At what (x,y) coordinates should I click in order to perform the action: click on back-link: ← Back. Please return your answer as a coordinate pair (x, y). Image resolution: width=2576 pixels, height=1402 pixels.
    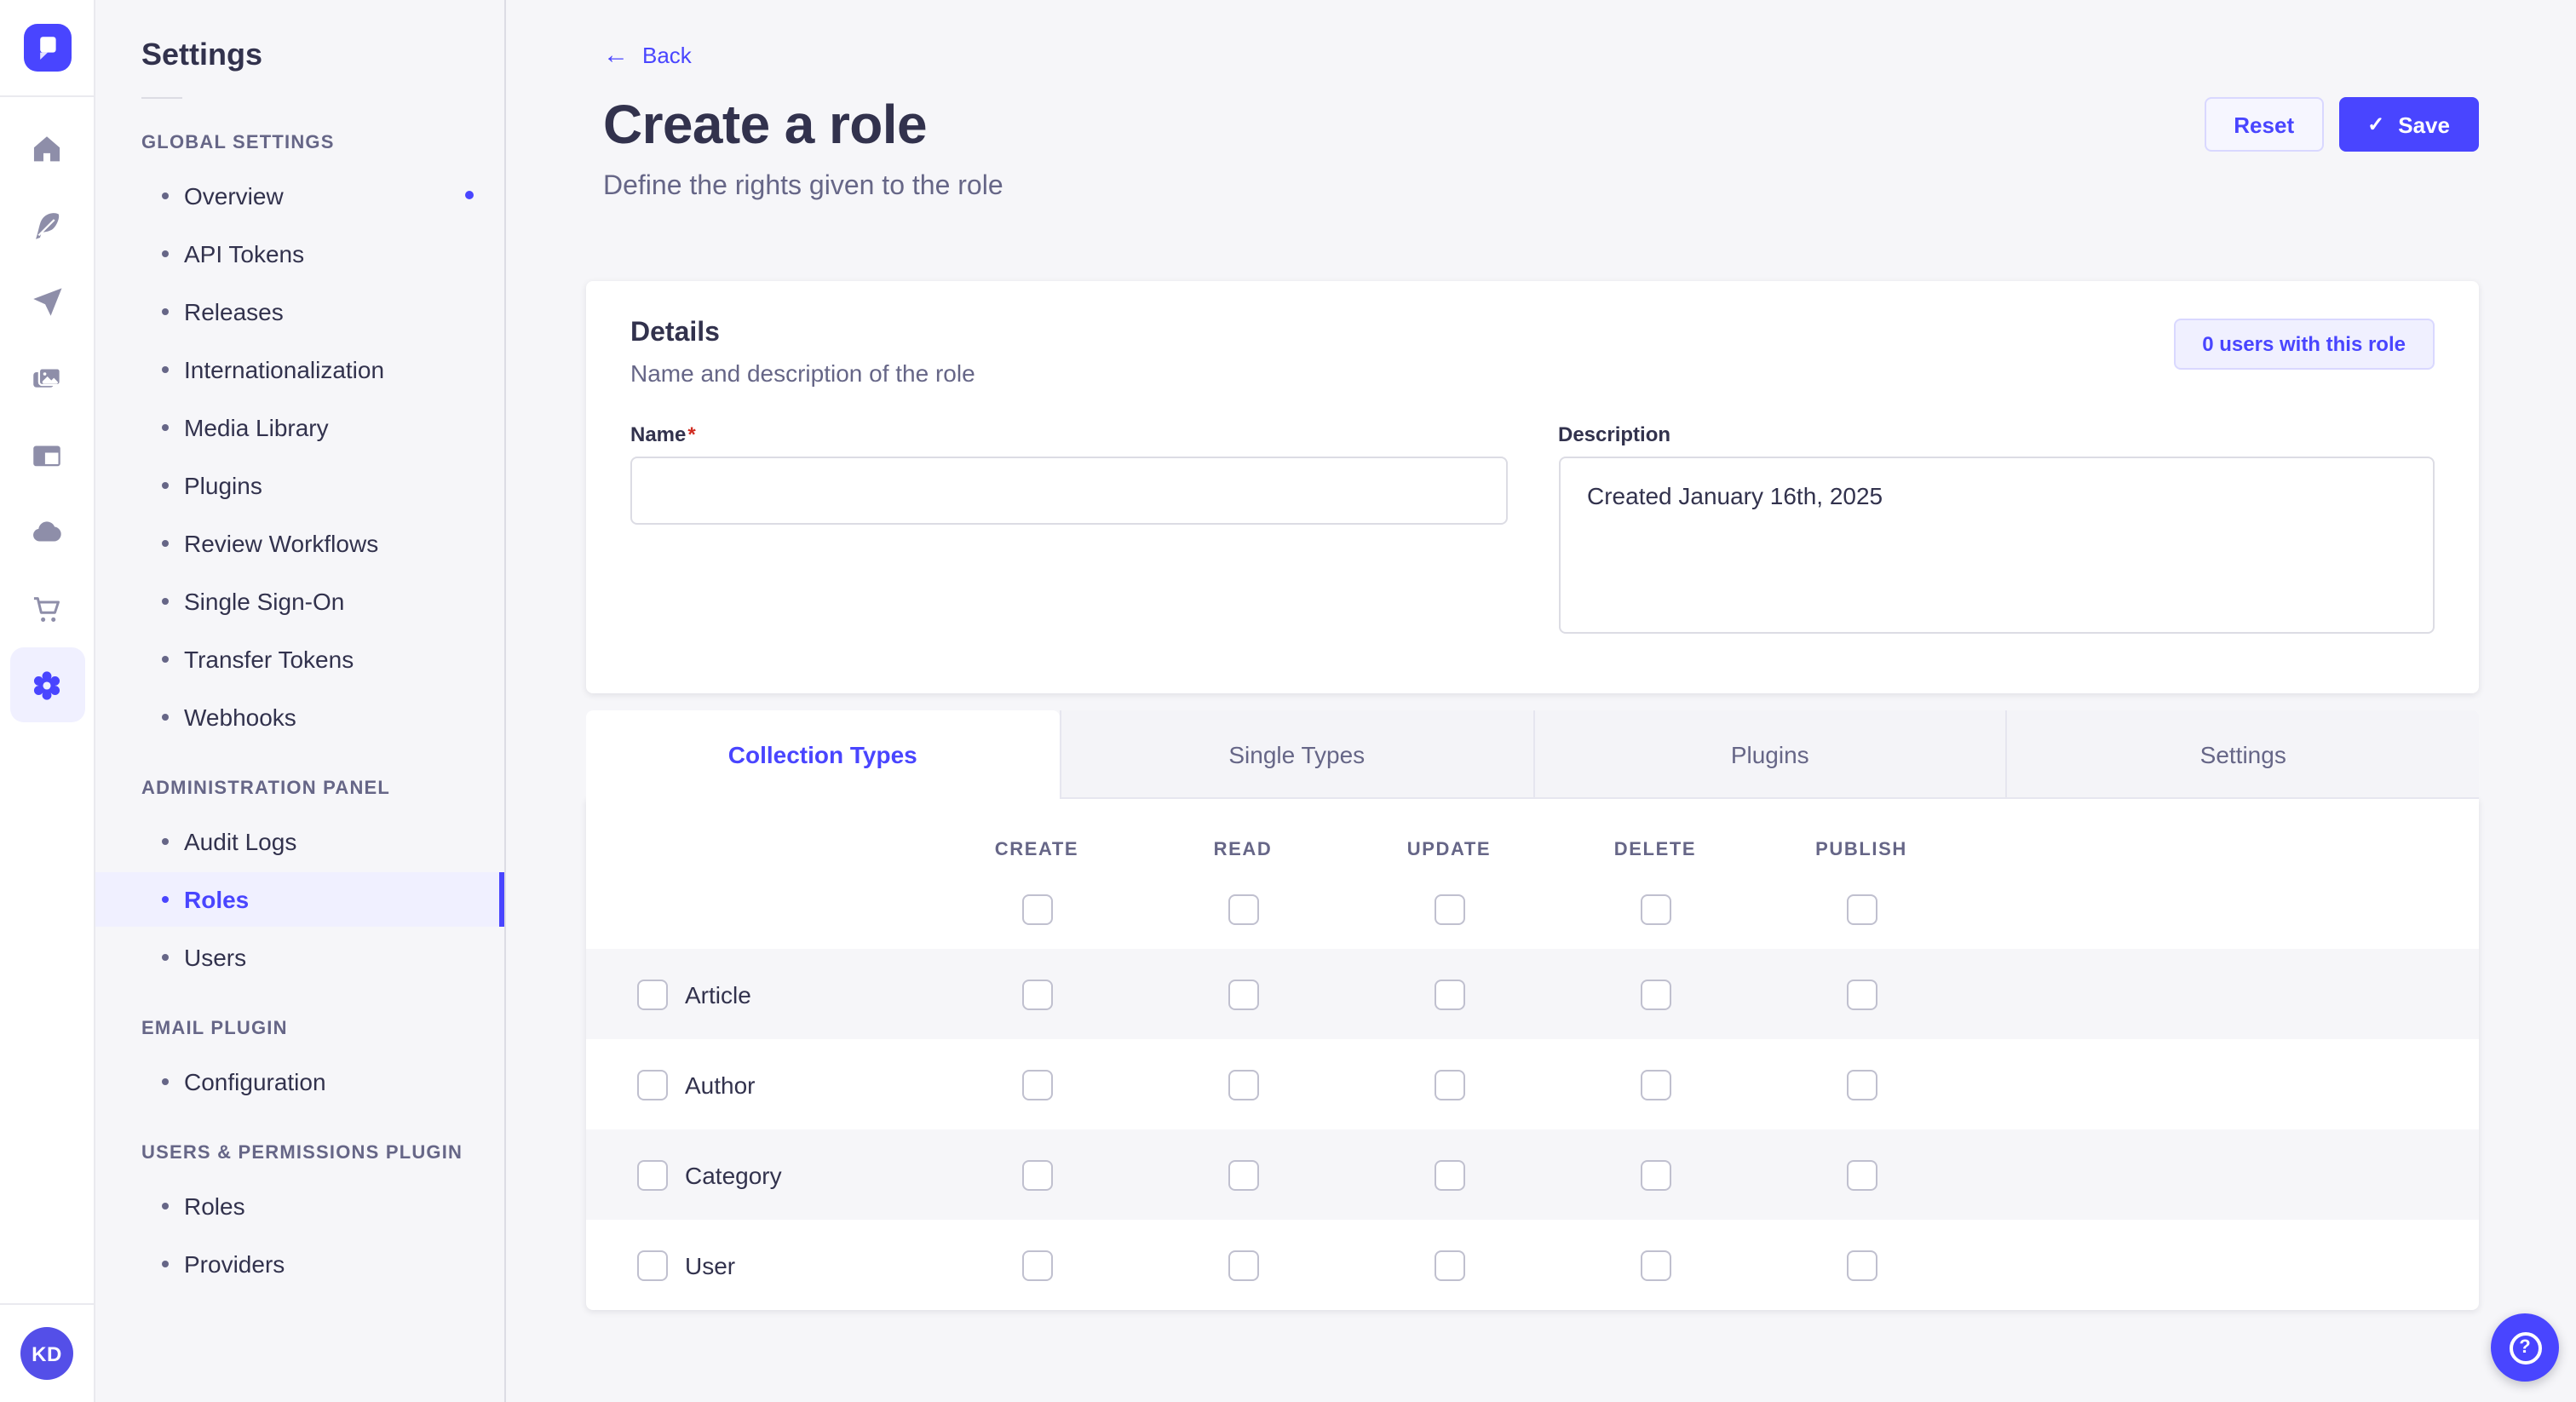
    Looking at the image, I should click on (648, 55).